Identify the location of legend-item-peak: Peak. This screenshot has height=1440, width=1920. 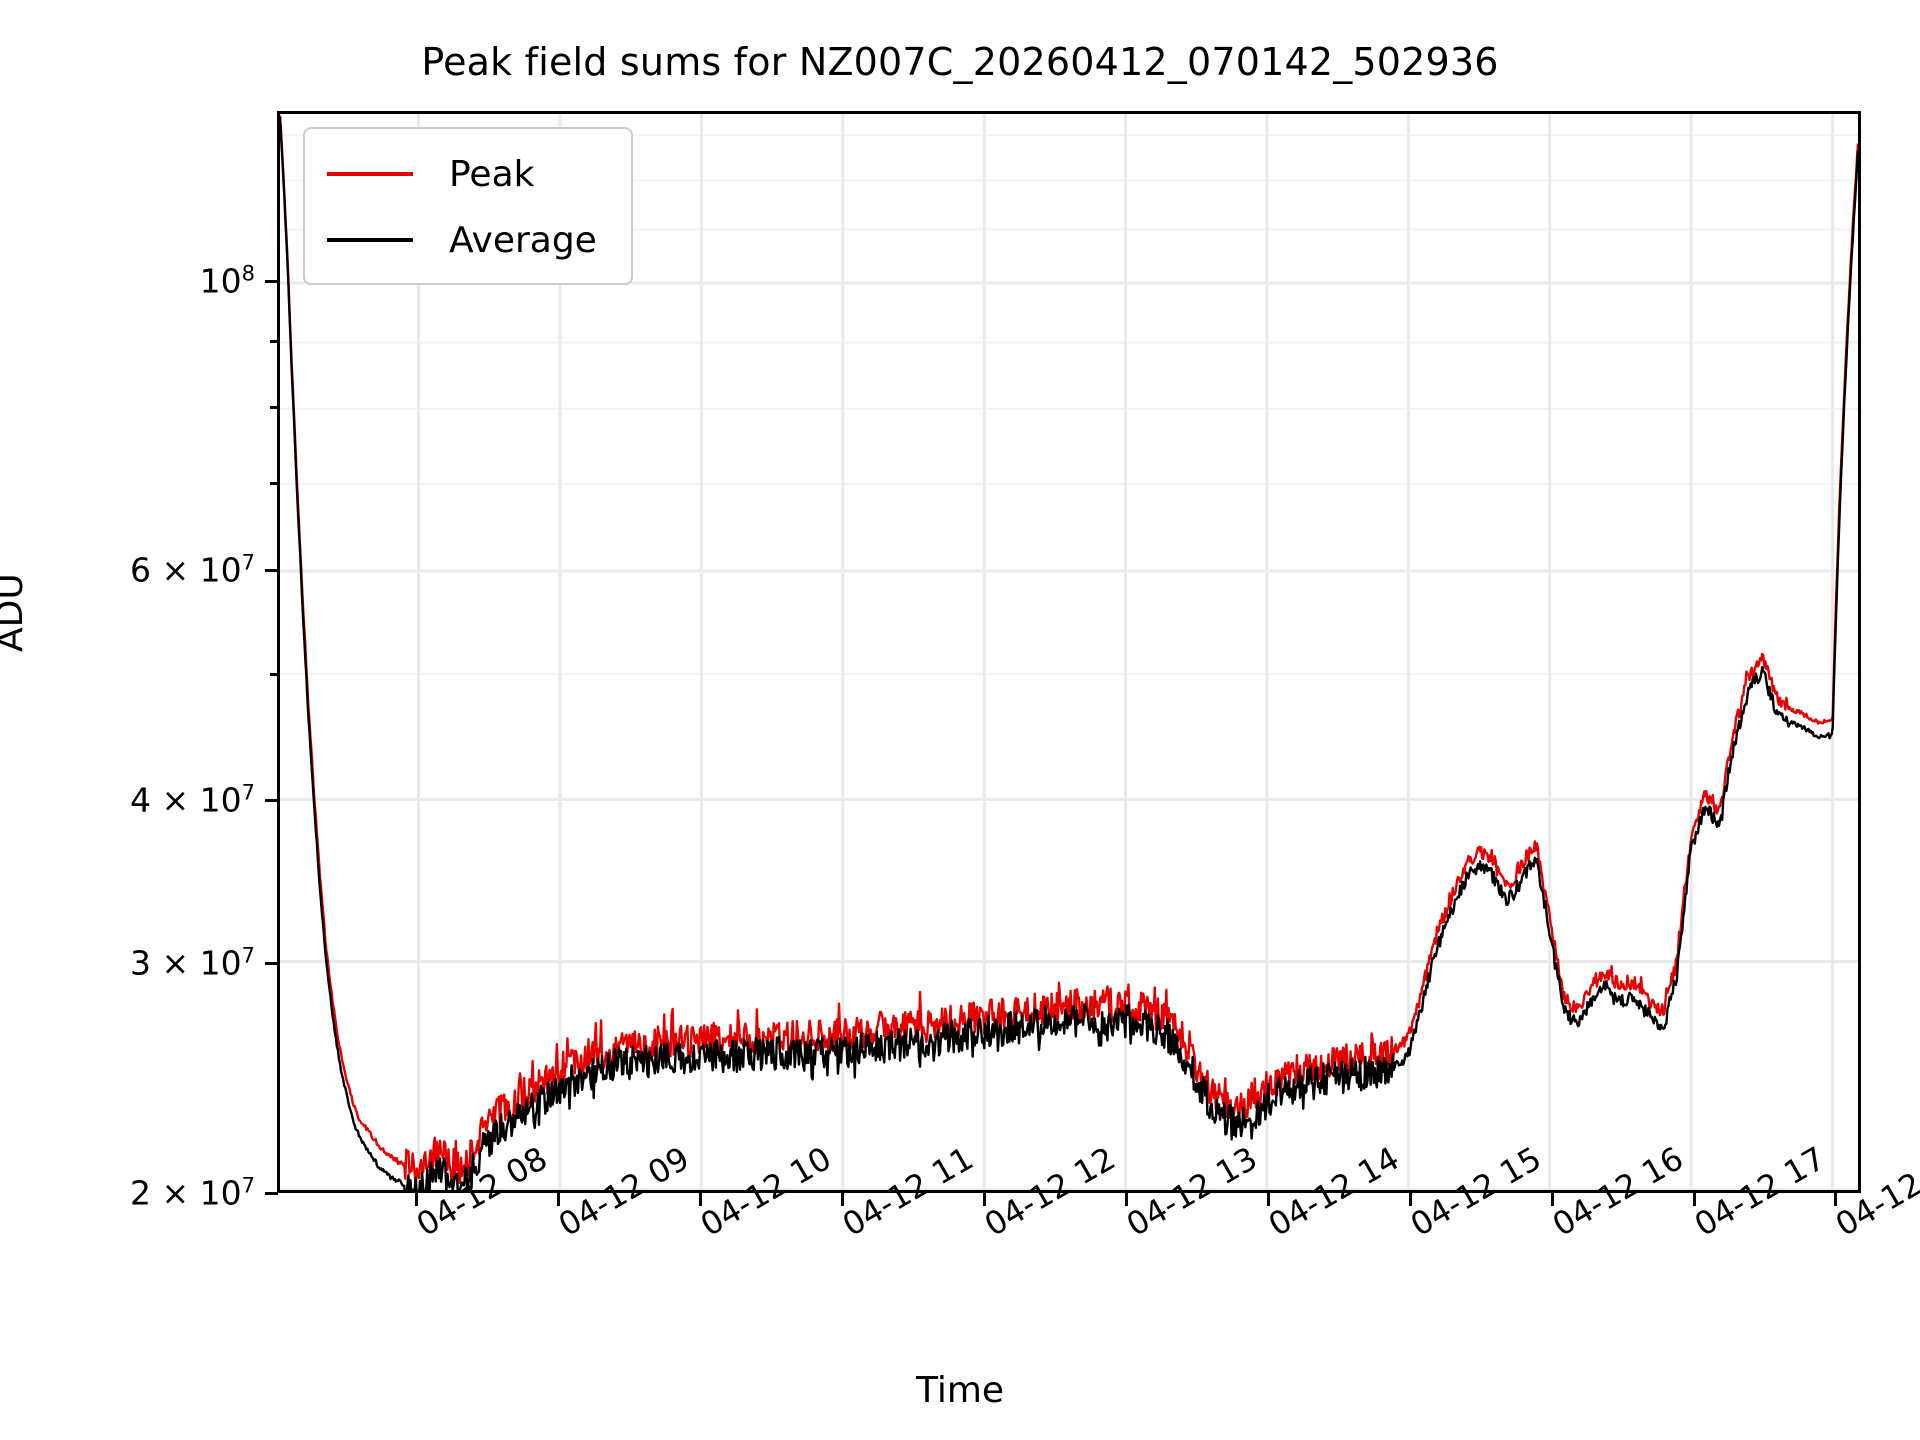
(468, 174).